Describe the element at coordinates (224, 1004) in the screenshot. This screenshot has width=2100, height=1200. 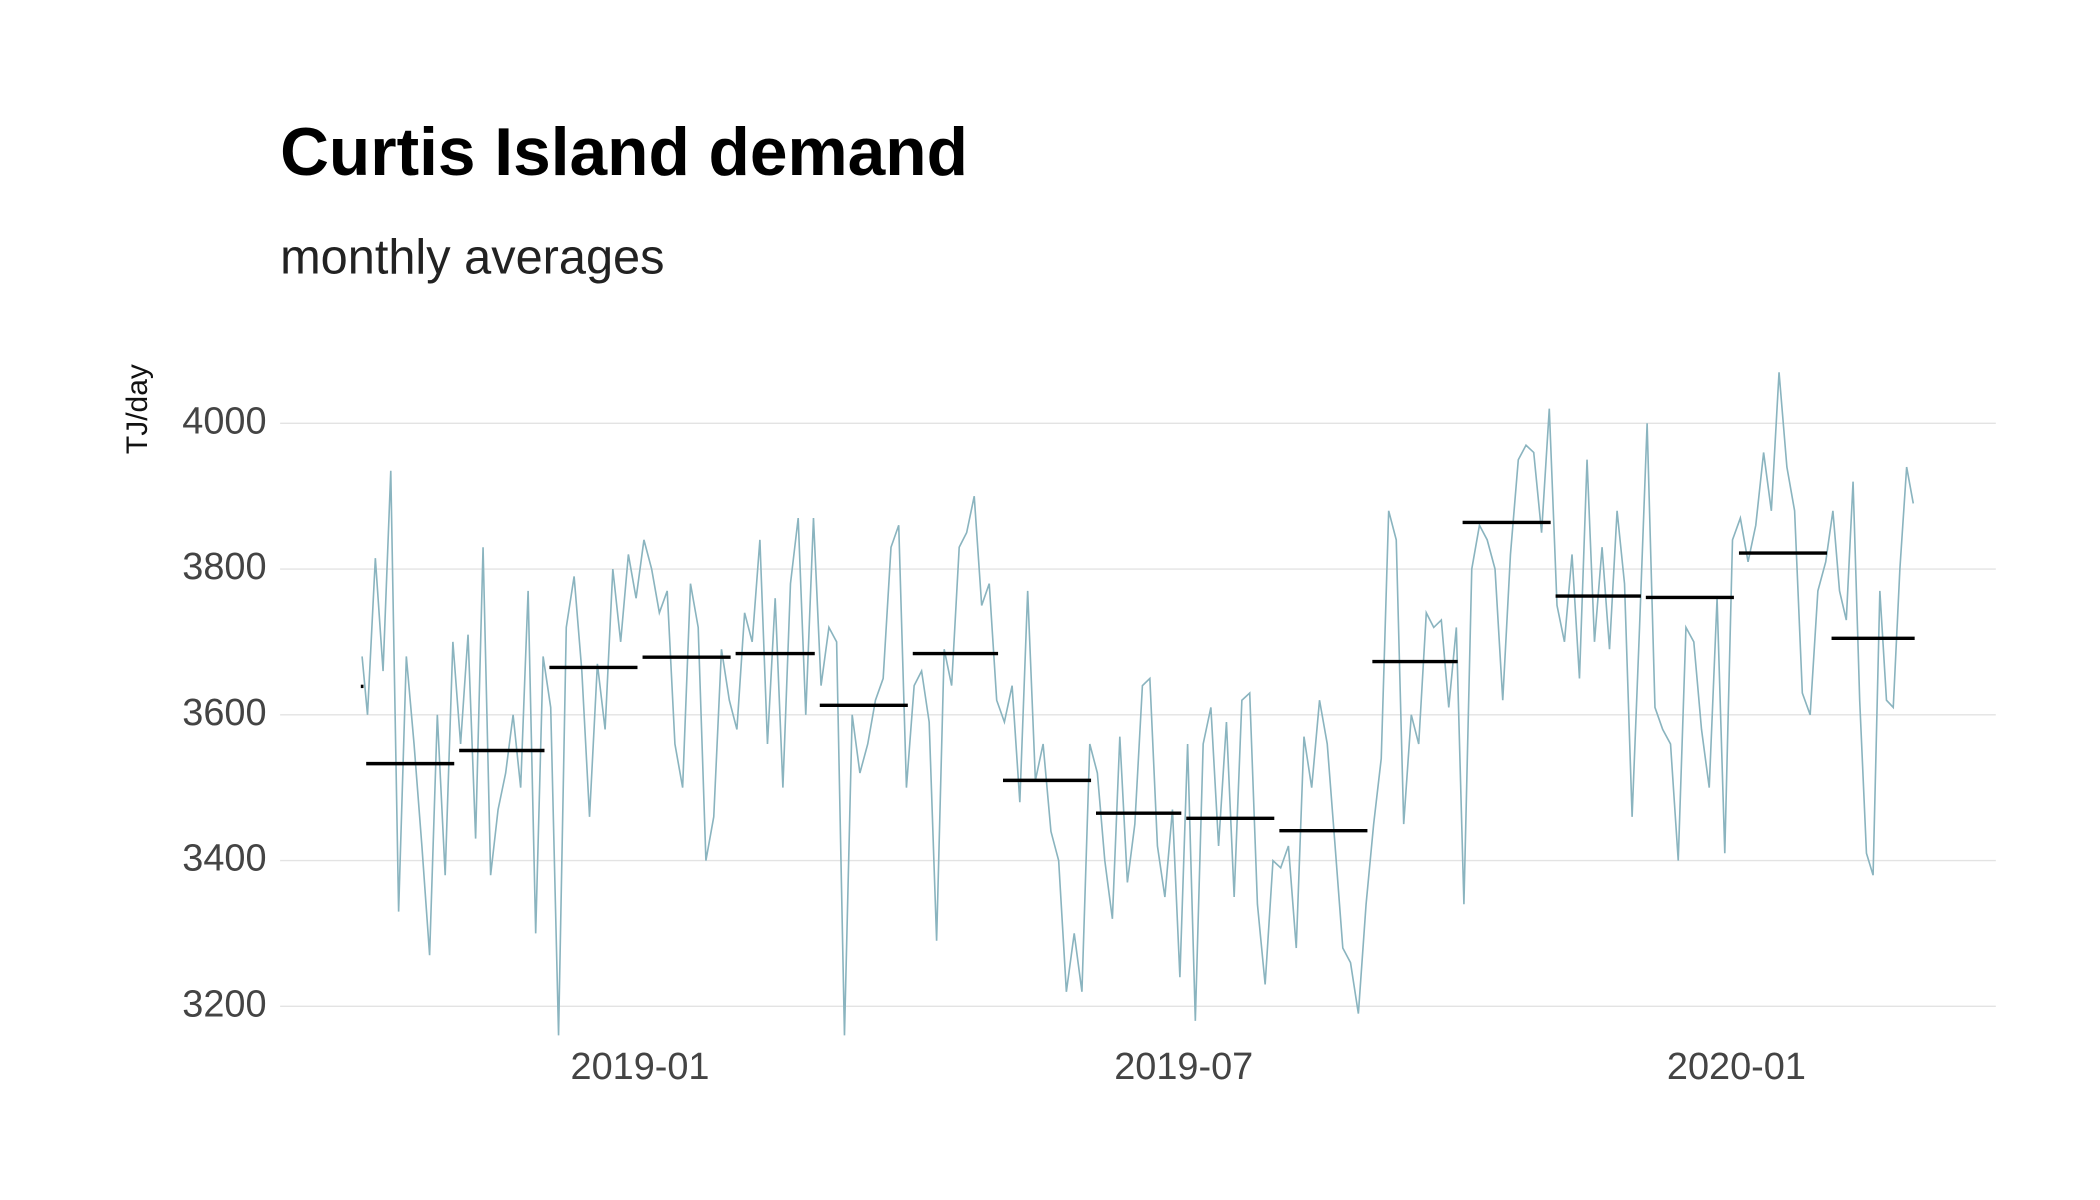
I see `y-tick-label: 3200` at that location.